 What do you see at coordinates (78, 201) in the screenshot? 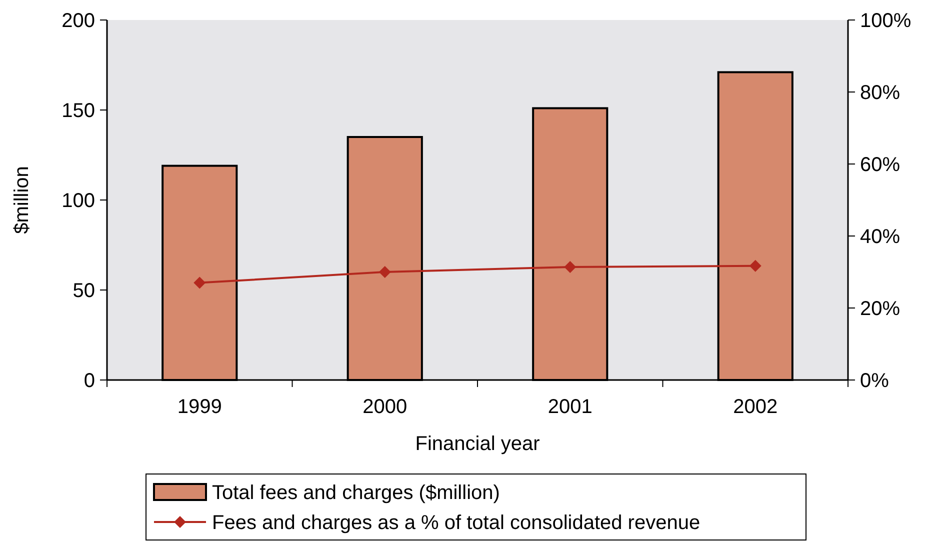
I see `y-tick-label: 100` at bounding box center [78, 201].